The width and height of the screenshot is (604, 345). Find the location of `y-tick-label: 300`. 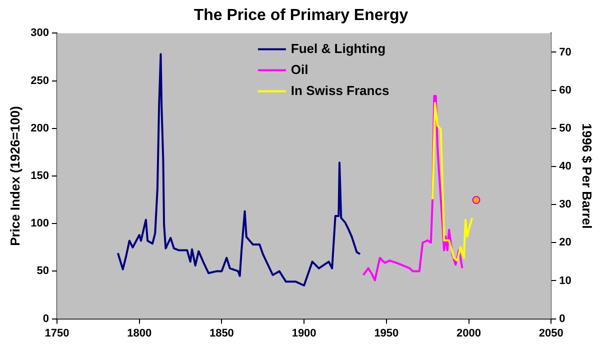

y-tick-label: 300 is located at coordinates (39, 33).